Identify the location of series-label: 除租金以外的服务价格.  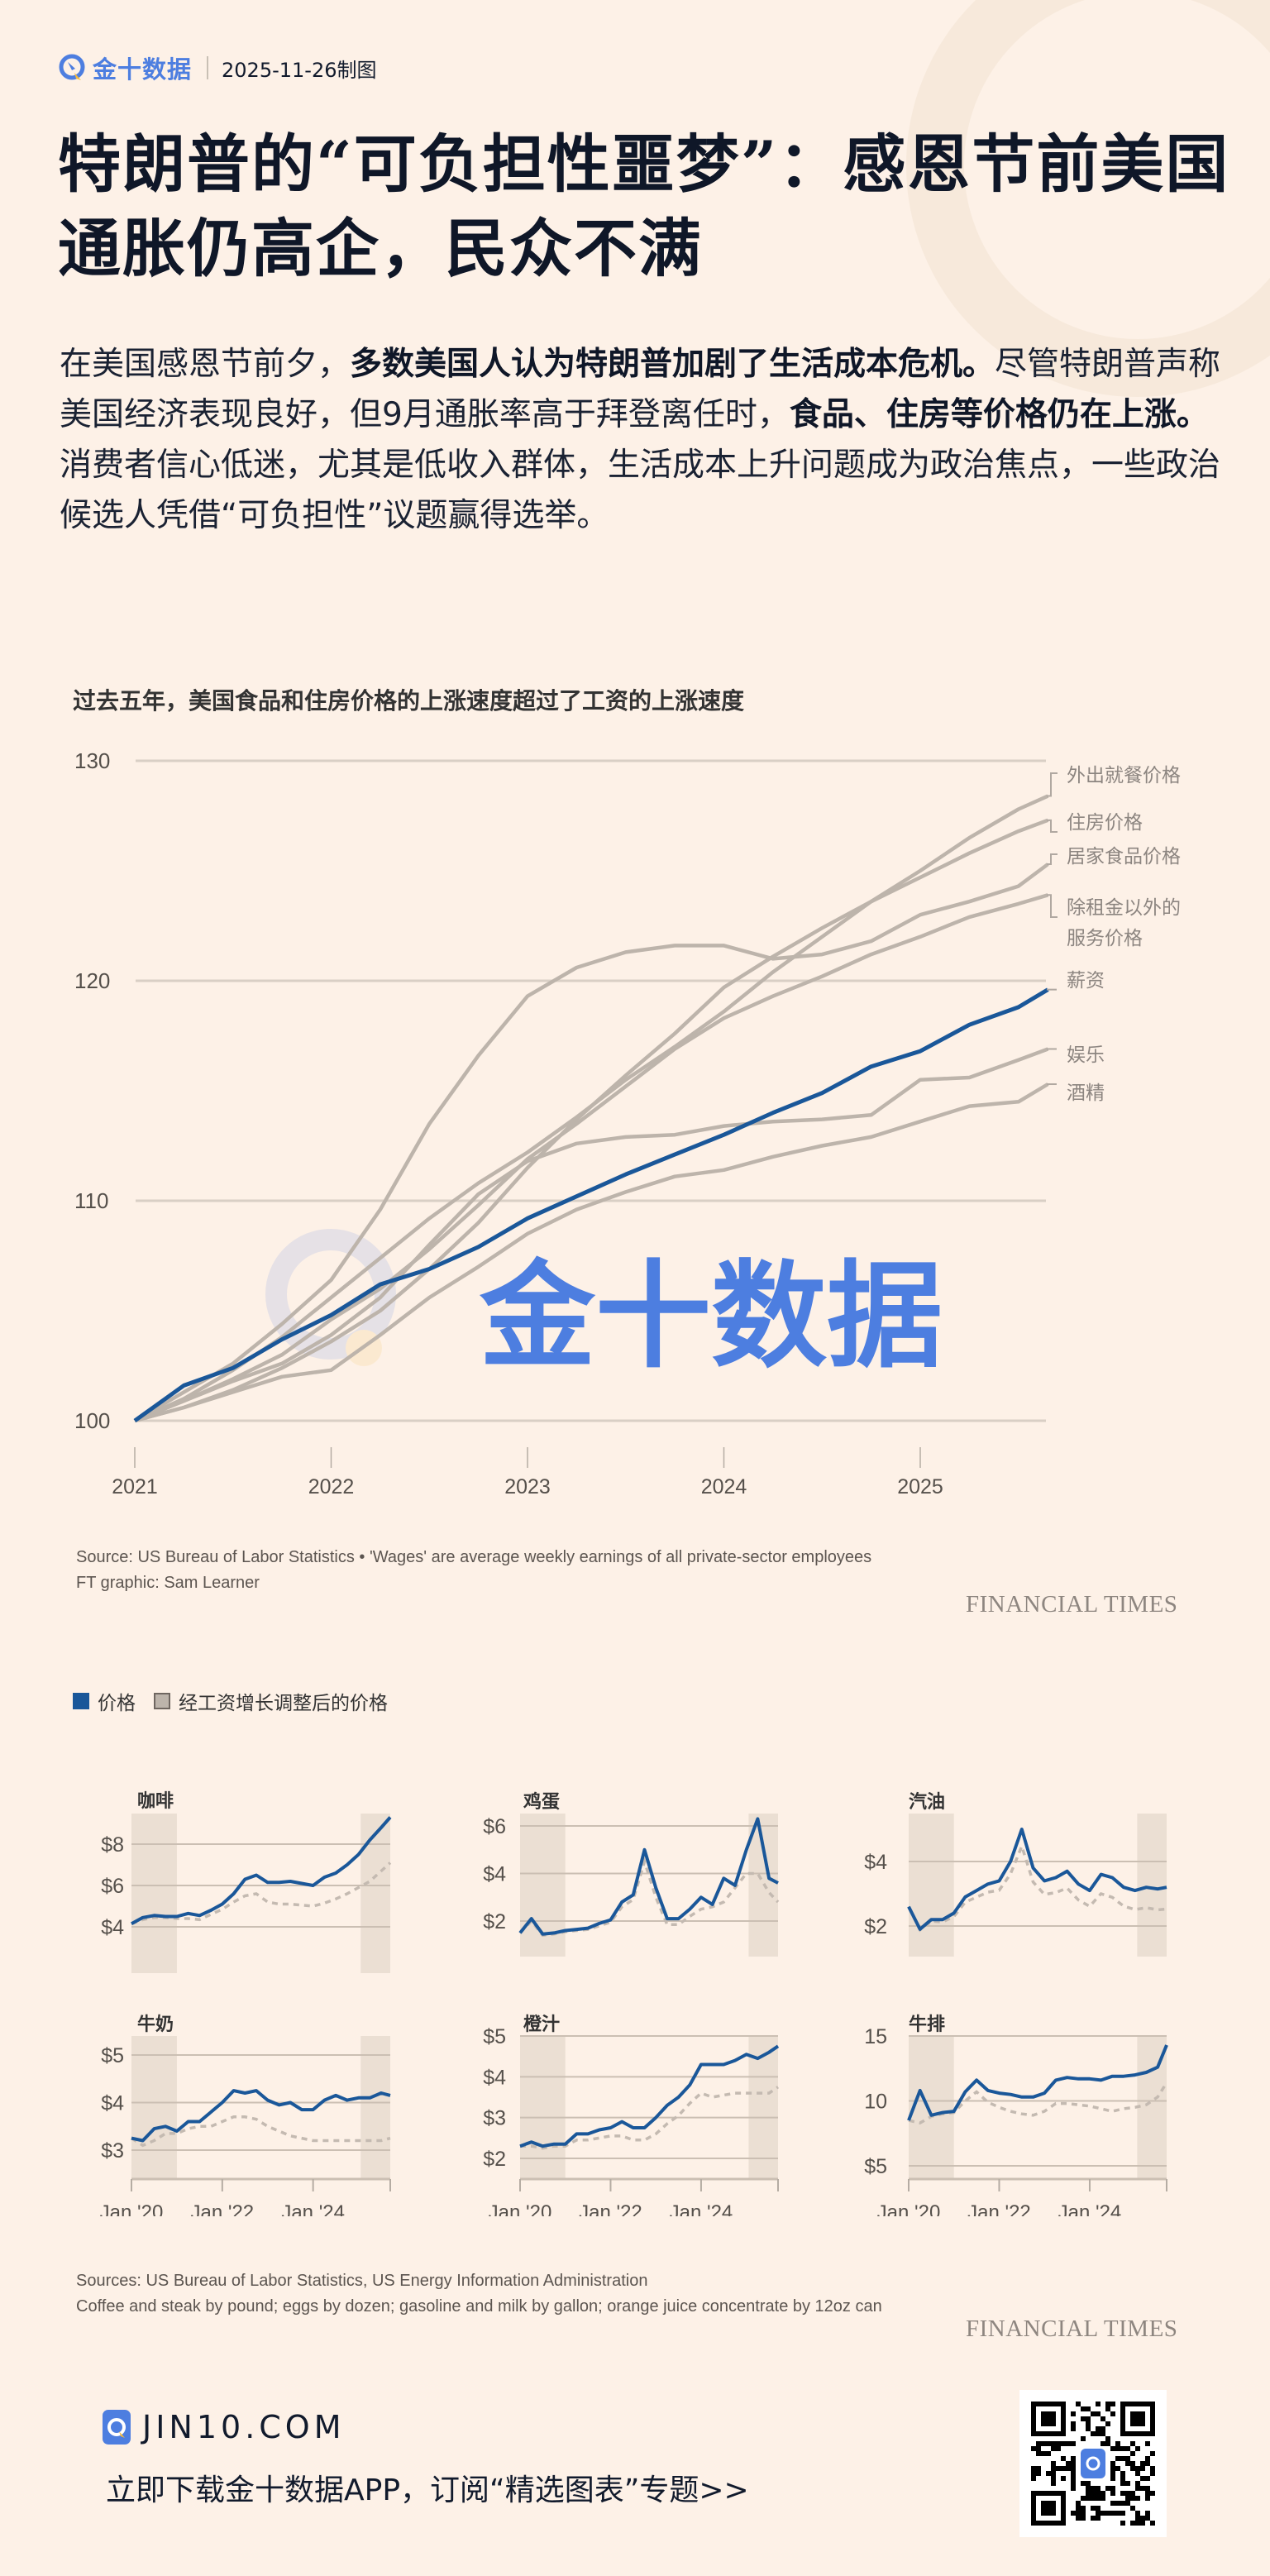
(1124, 922).